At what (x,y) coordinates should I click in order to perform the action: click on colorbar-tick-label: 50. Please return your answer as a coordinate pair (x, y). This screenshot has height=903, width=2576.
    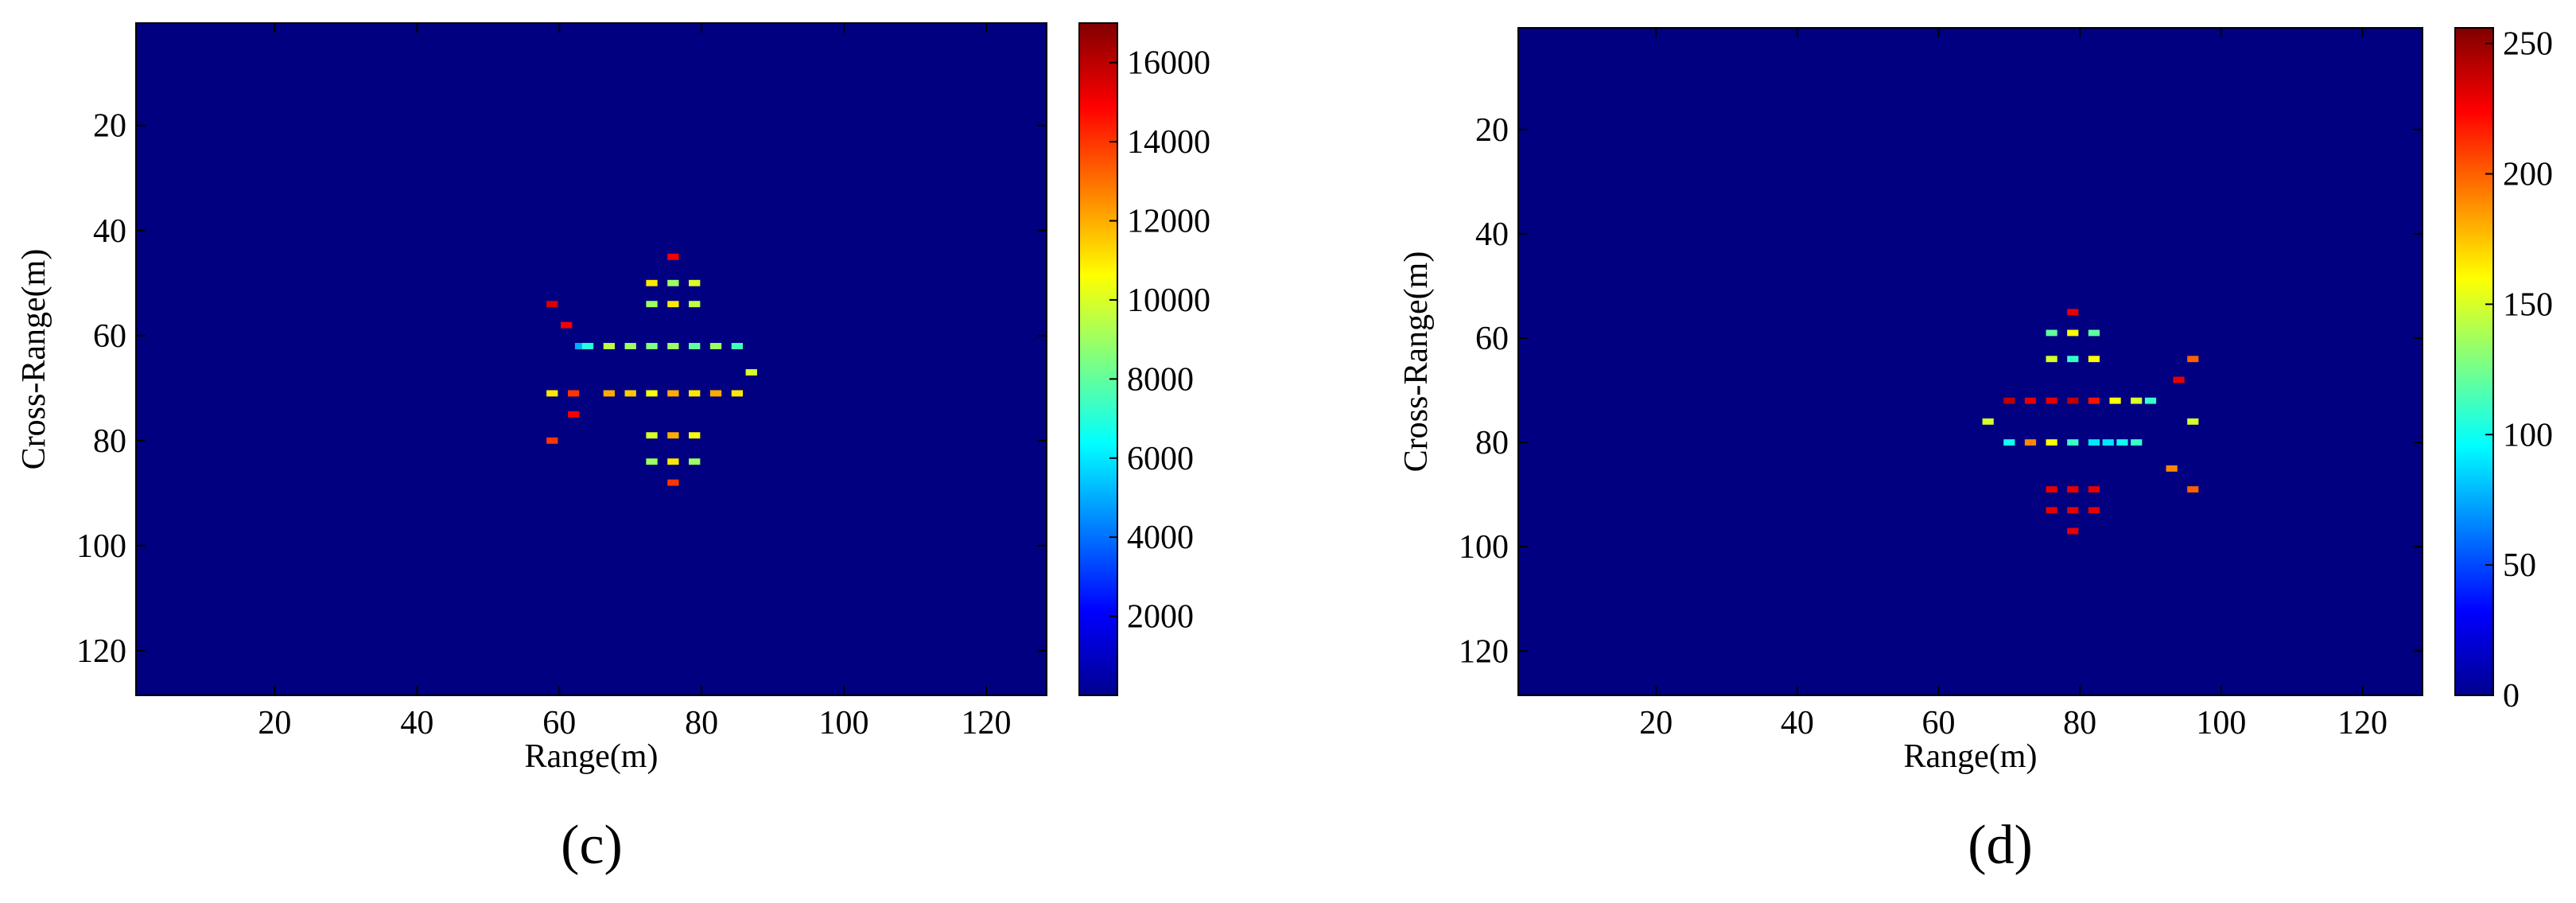
    Looking at the image, I should click on (2519, 565).